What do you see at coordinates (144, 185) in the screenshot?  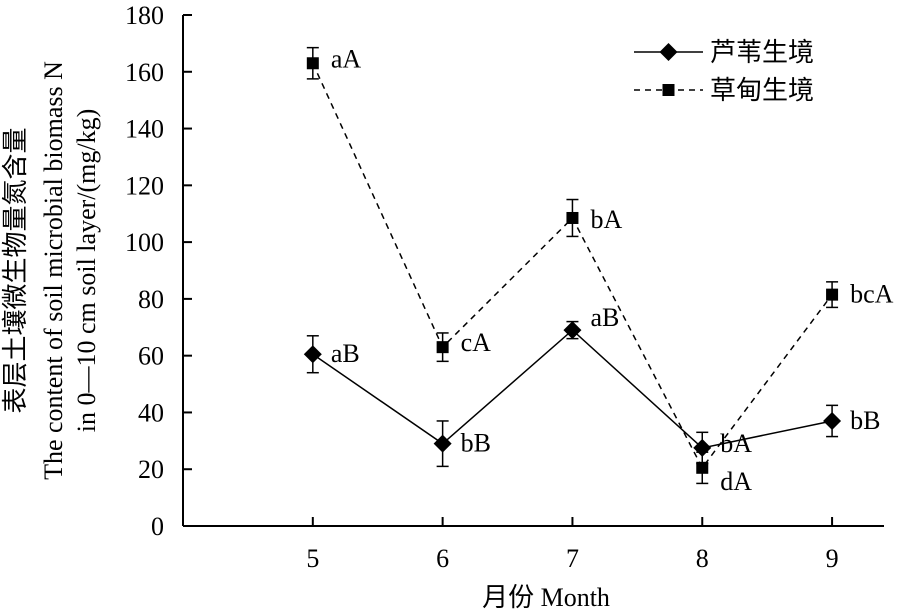 I see `y-tick-label: 120` at bounding box center [144, 185].